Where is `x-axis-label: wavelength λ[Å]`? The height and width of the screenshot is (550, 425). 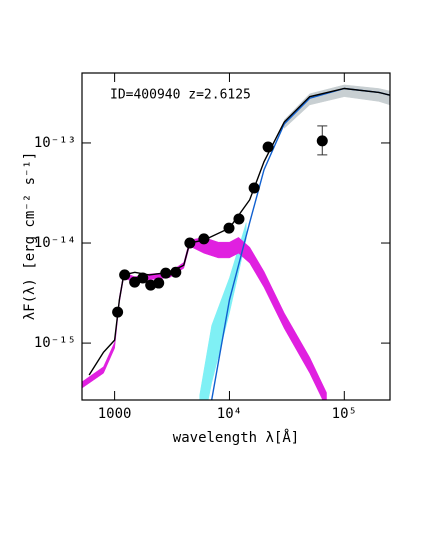 x-axis-label: wavelength λ[Å] is located at coordinates (236, 437).